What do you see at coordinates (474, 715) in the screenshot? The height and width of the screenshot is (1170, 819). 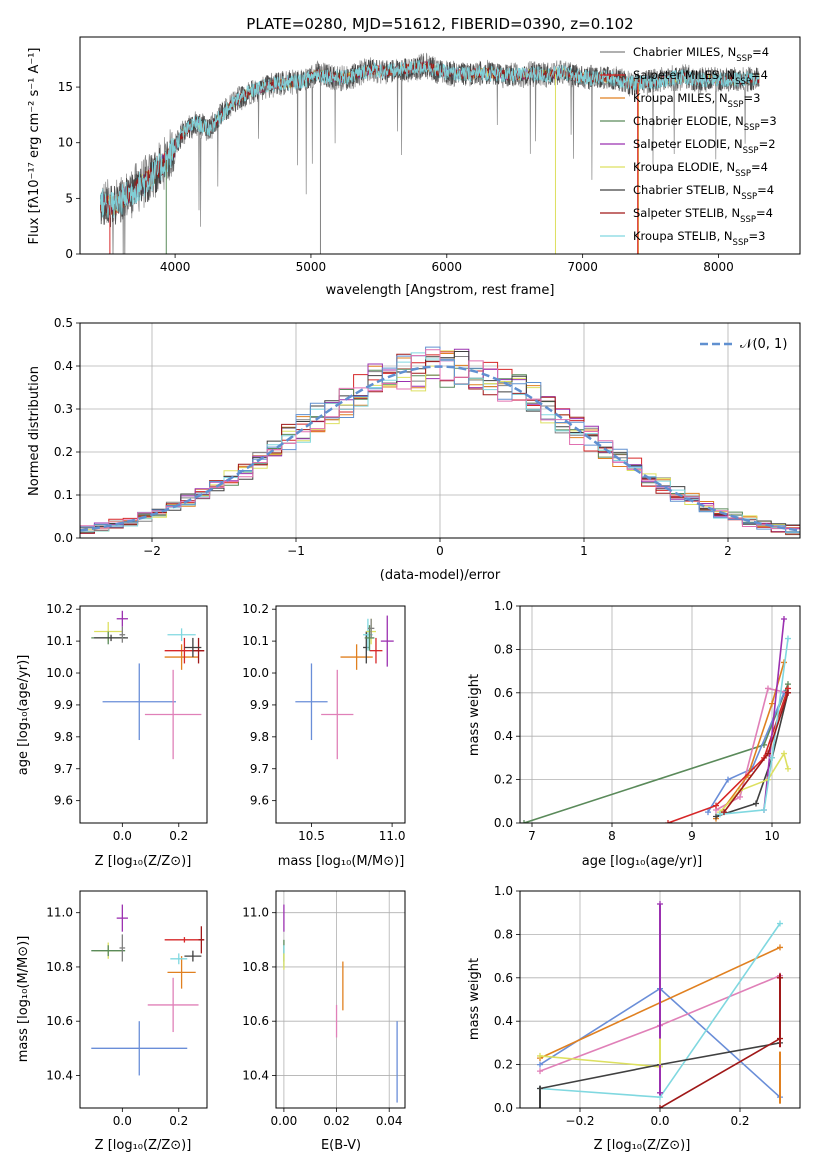 I see `weight-vs-age-ylabel: mass weight` at bounding box center [474, 715].